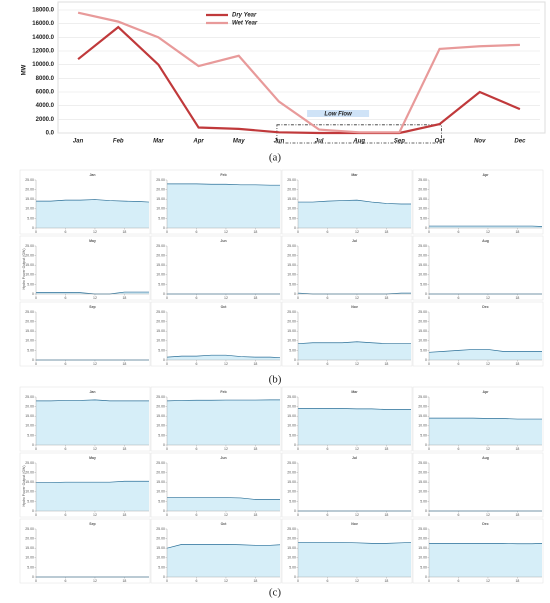  What do you see at coordinates (24, 268) in the screenshot?
I see `y-axis-label: Hydro Power Output (GW)` at bounding box center [24, 268].